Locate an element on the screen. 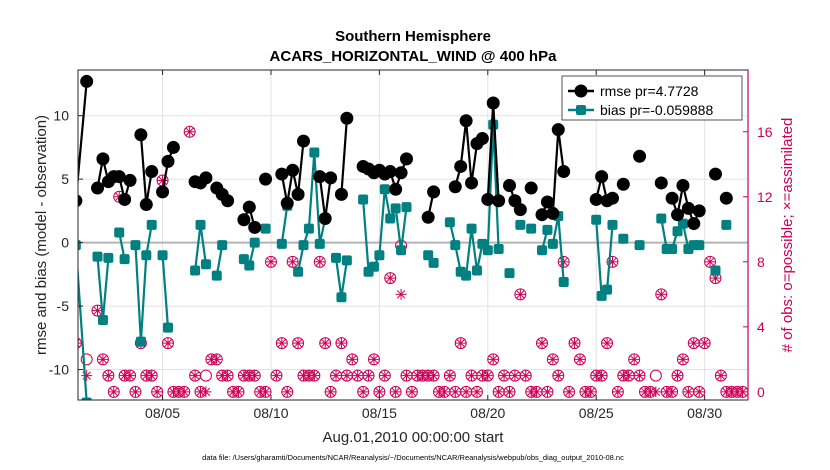  legend-rmse-label: rmse pr=4.7728 is located at coordinates (649, 91).